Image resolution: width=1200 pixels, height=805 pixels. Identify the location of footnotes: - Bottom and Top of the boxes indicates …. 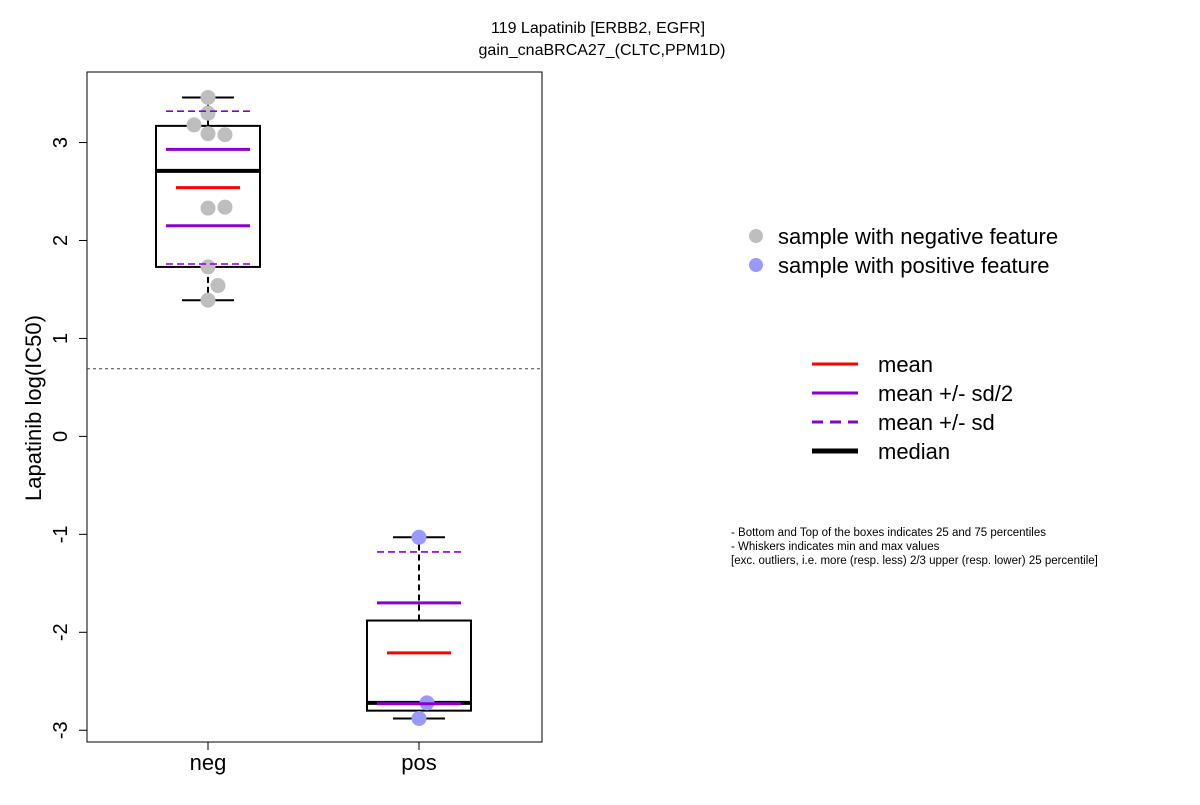
(914, 547).